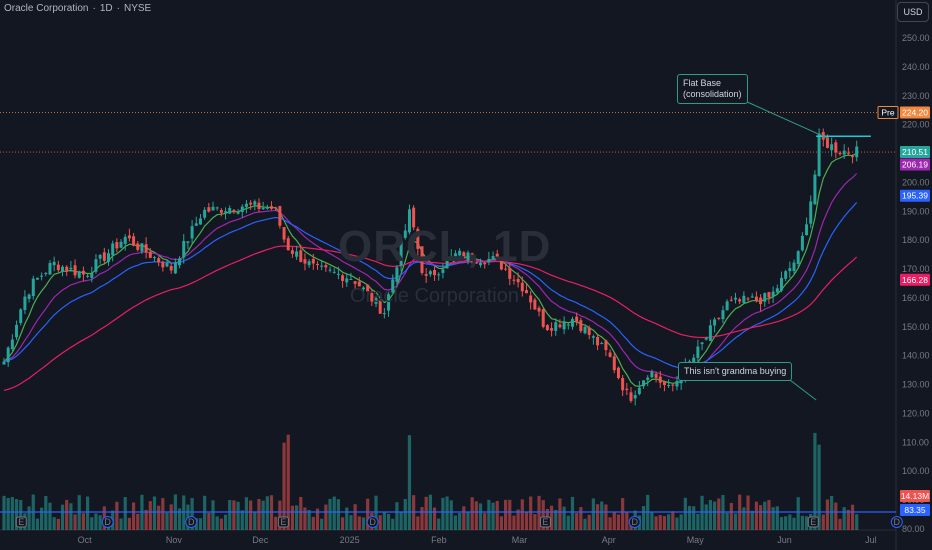  What do you see at coordinates (915, 164) in the screenshot?
I see `price-tag: 206.19` at bounding box center [915, 164].